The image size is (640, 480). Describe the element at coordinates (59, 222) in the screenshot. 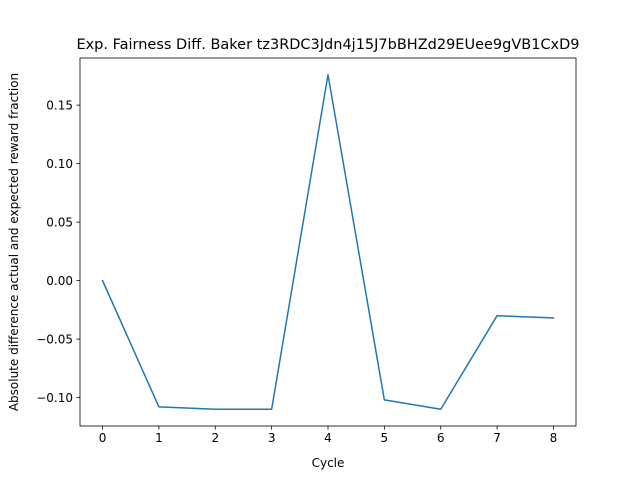

I see `y-tick-label: 0.05` at that location.